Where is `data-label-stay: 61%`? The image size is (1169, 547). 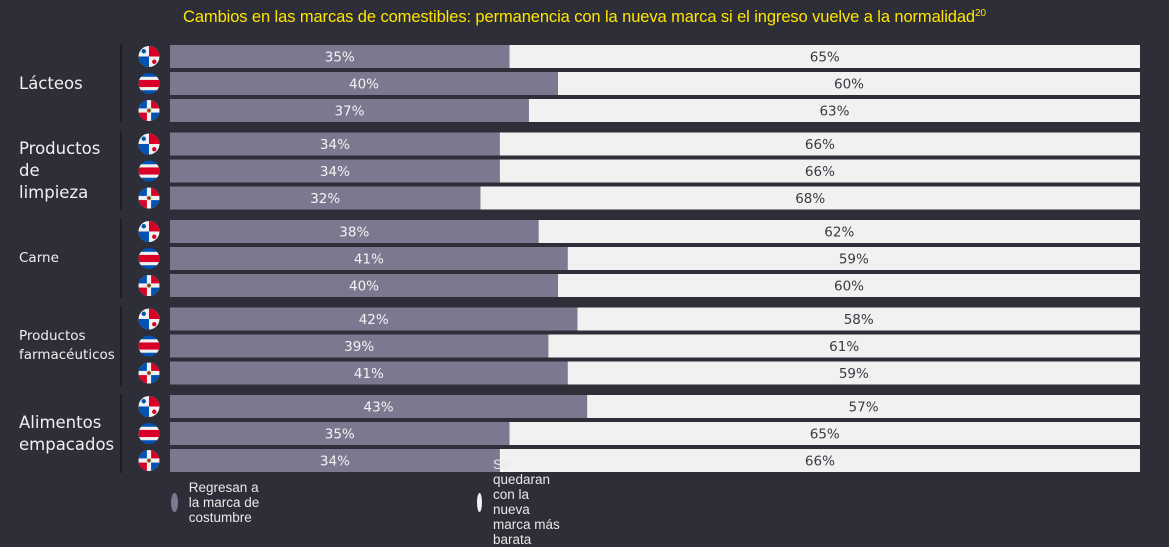 data-label-stay: 61% is located at coordinates (844, 347).